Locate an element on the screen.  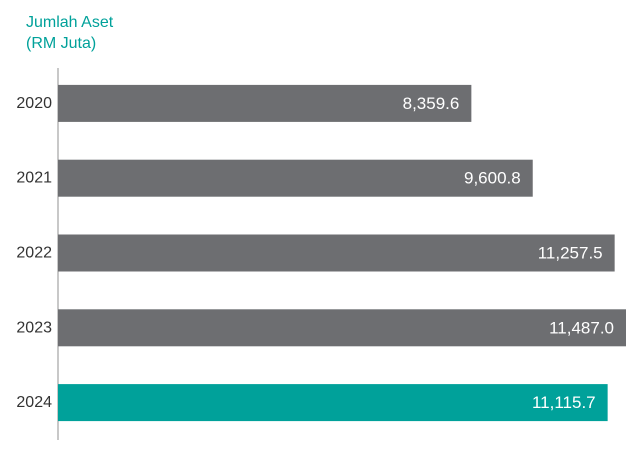
category-label-2021: 2021 is located at coordinates (34, 178).